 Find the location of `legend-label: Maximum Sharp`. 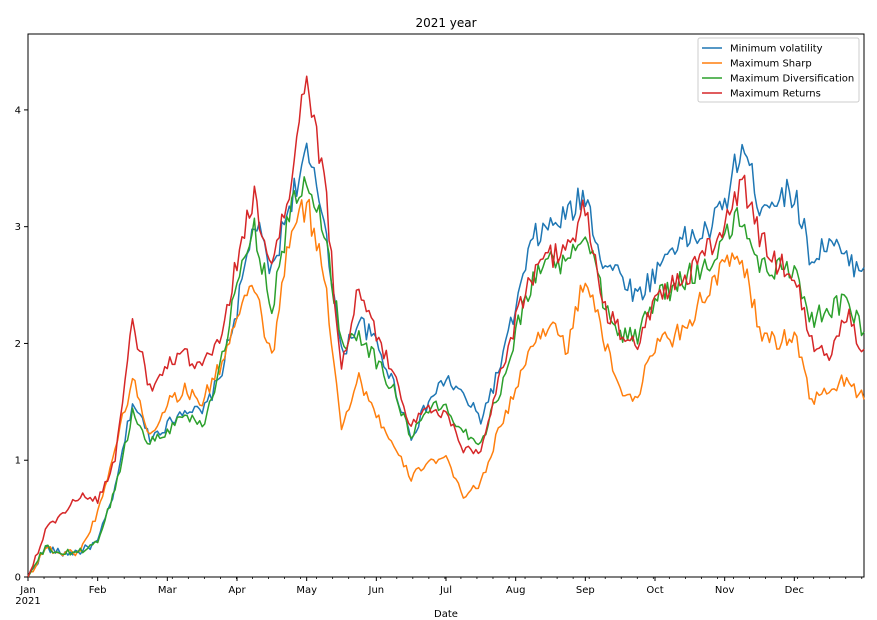

legend-label: Maximum Sharp is located at coordinates (771, 64).